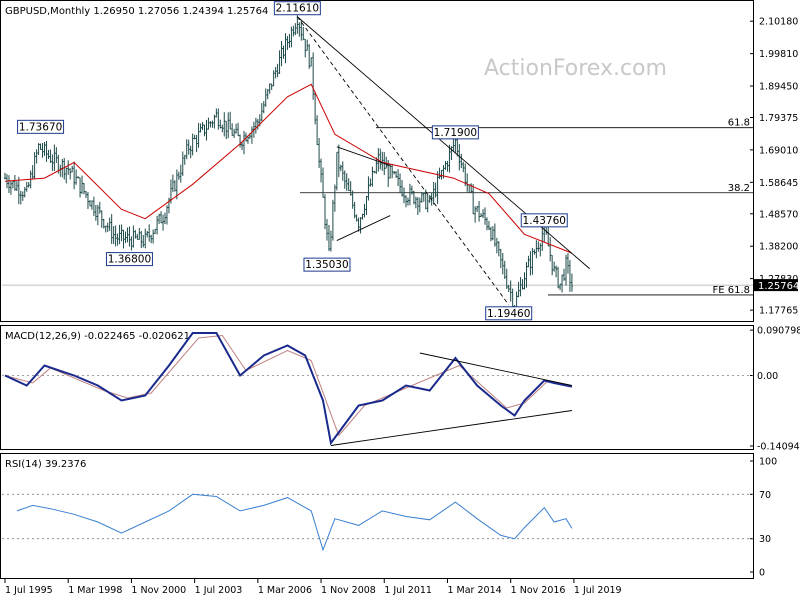 The width and height of the screenshot is (800, 600). Describe the element at coordinates (403, 161) in the screenshot. I see `dashed-trendline` at that location.